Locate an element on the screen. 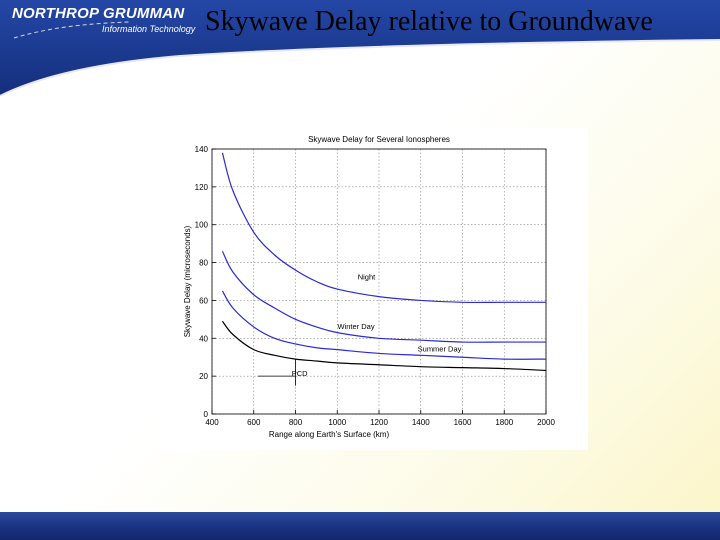 The width and height of the screenshot is (720, 540). x-tick-label: 2000 is located at coordinates (546, 422).